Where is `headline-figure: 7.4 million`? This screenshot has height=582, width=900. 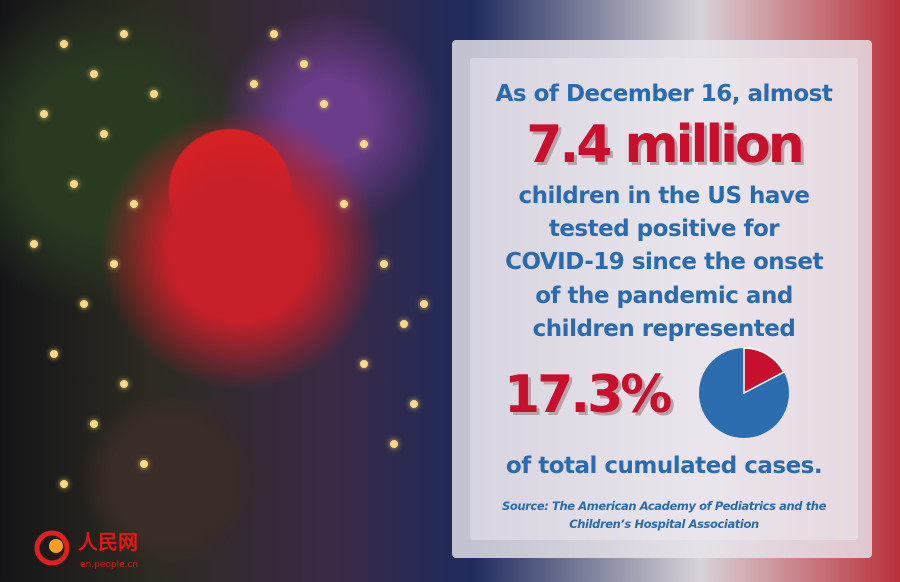 headline-figure: 7.4 million is located at coordinates (665, 145).